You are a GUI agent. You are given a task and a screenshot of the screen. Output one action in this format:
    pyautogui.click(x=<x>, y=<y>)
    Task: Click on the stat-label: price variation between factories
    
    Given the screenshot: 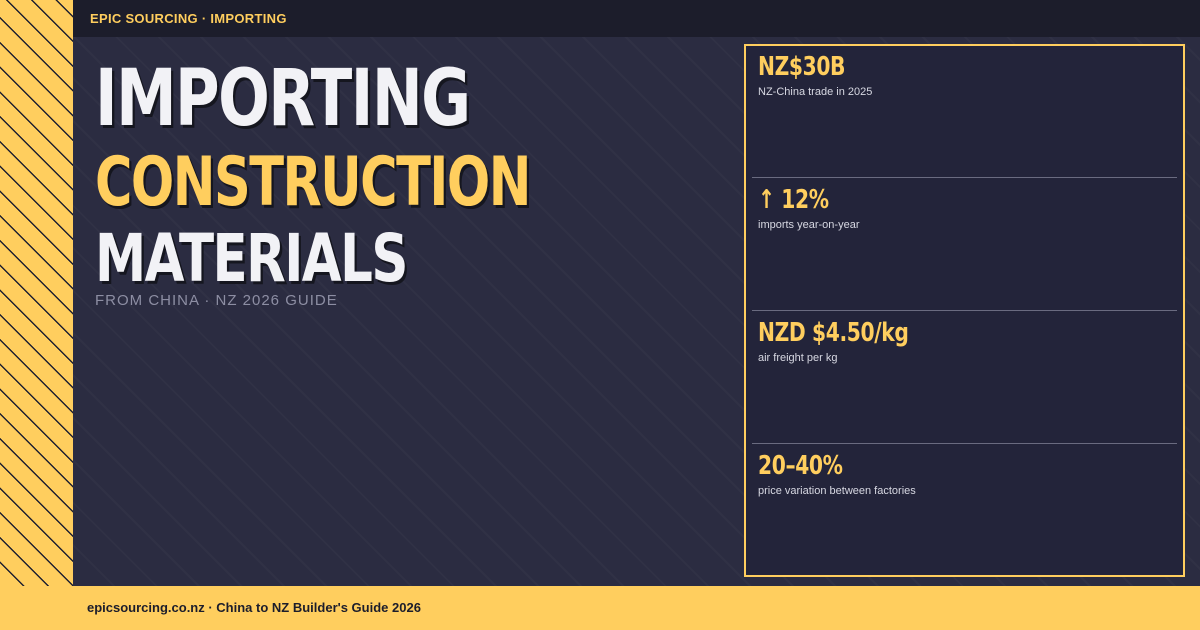 What is the action you would take?
    pyautogui.click(x=837, y=491)
    